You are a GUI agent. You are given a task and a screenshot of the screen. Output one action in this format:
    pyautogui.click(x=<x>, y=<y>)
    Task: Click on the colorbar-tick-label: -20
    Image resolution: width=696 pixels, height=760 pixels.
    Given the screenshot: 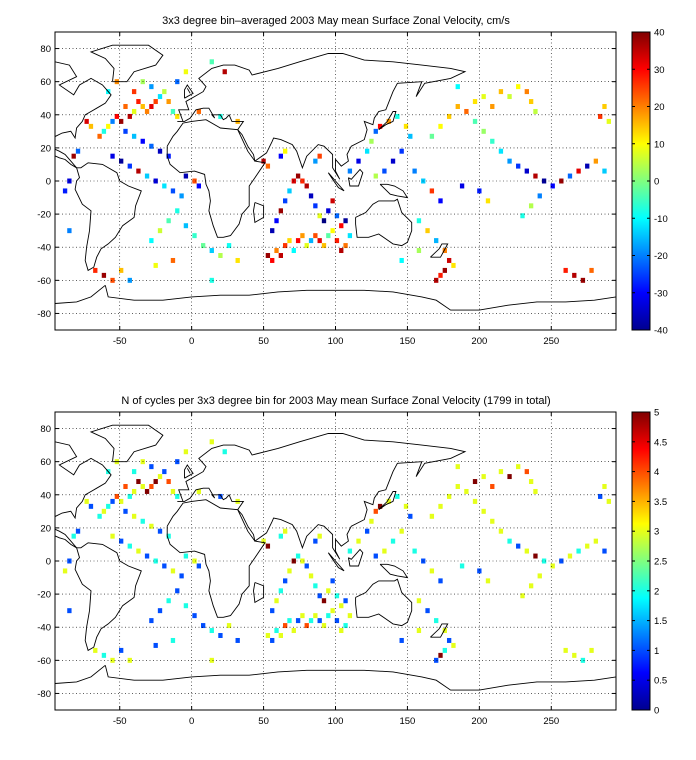 What is the action you would take?
    pyautogui.click(x=661, y=256)
    